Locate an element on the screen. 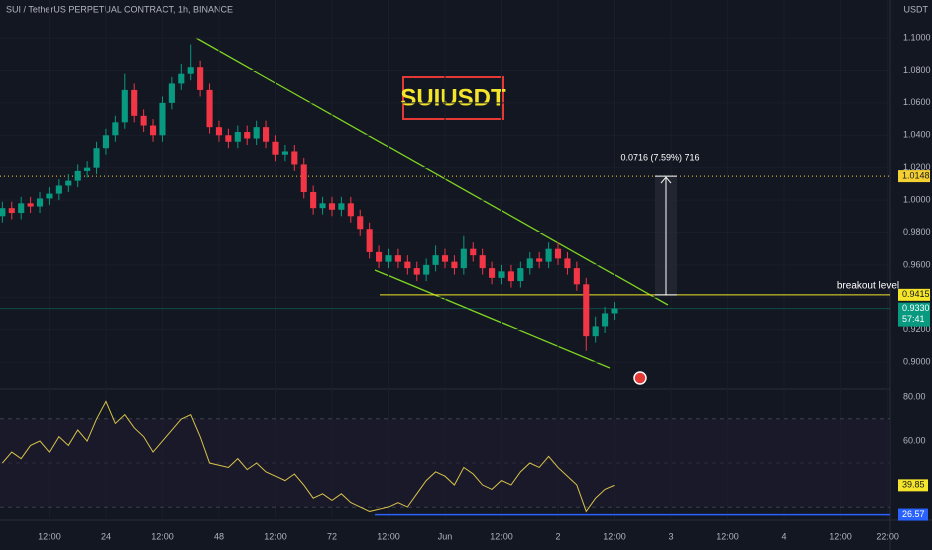 Image resolution: width=932 pixels, height=550 pixels. y-tick-label: 1.1000 is located at coordinates (917, 37).